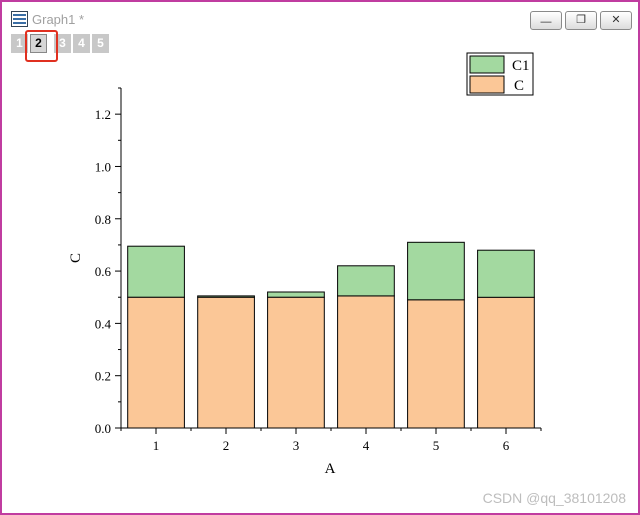 The image size is (640, 515). What do you see at coordinates (296, 445) in the screenshot?
I see `x-tick-label: 3` at bounding box center [296, 445].